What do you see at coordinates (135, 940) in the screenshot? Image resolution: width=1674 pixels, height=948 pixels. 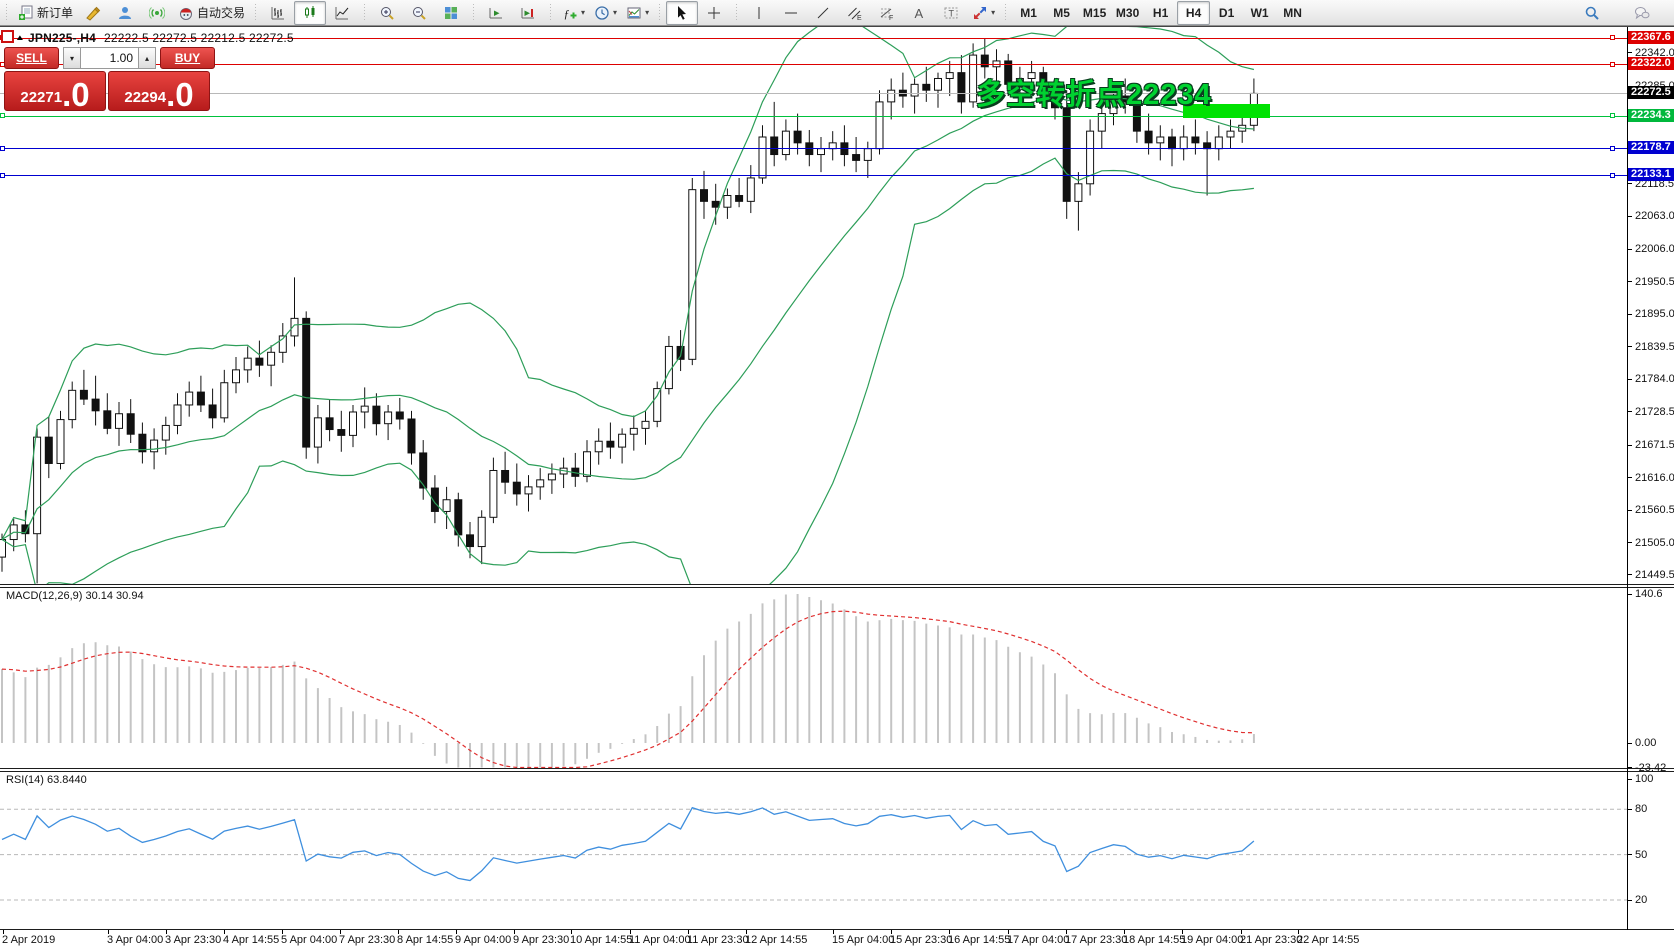 I see `time-tick-label: 3 Apr 04:00` at bounding box center [135, 940].